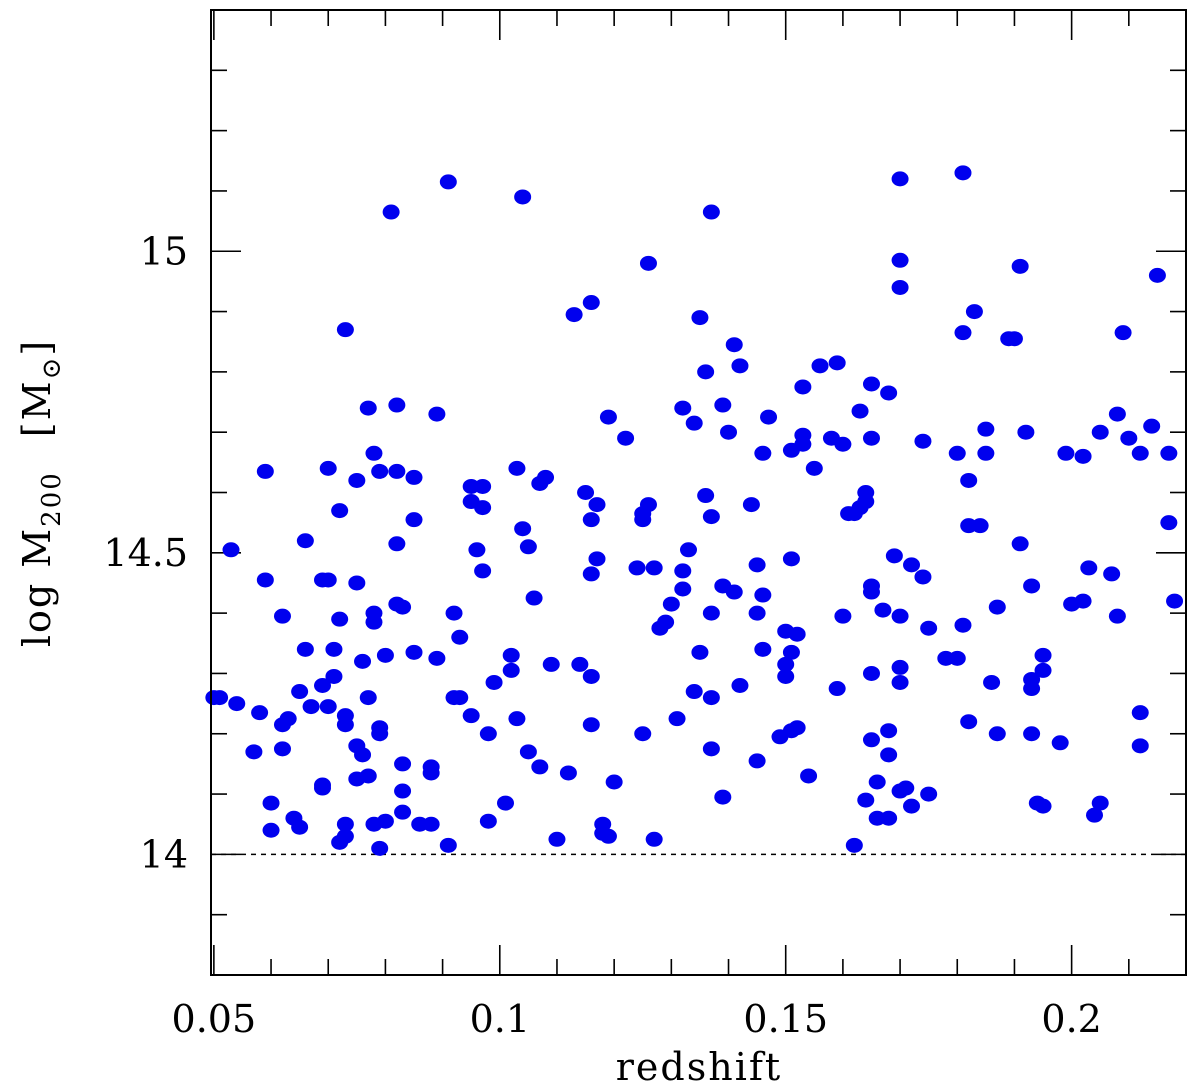 This screenshot has width=1200, height=1089. What do you see at coordinates (41, 493) in the screenshot?
I see `y-axis-title: log M200 [M⊙]` at bounding box center [41, 493].